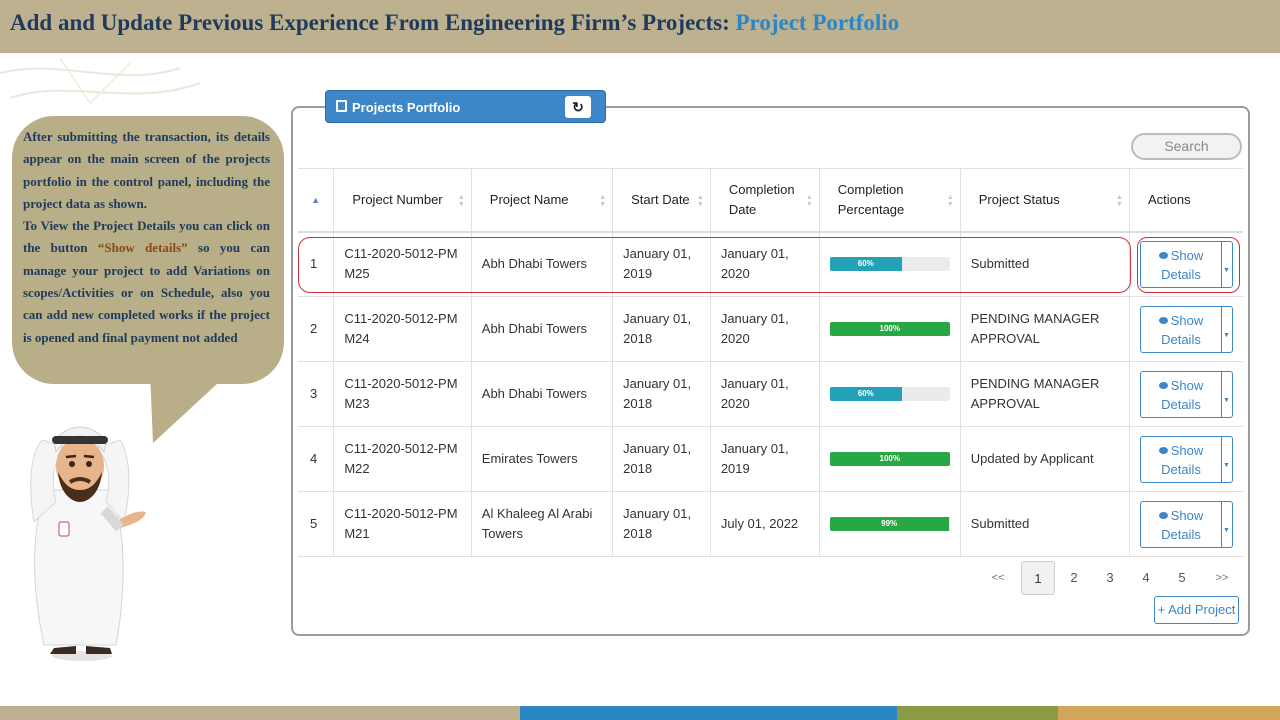 The width and height of the screenshot is (1280, 720). I want to click on column-header-project-name: Project Name ▲ ▼, so click(542, 200).